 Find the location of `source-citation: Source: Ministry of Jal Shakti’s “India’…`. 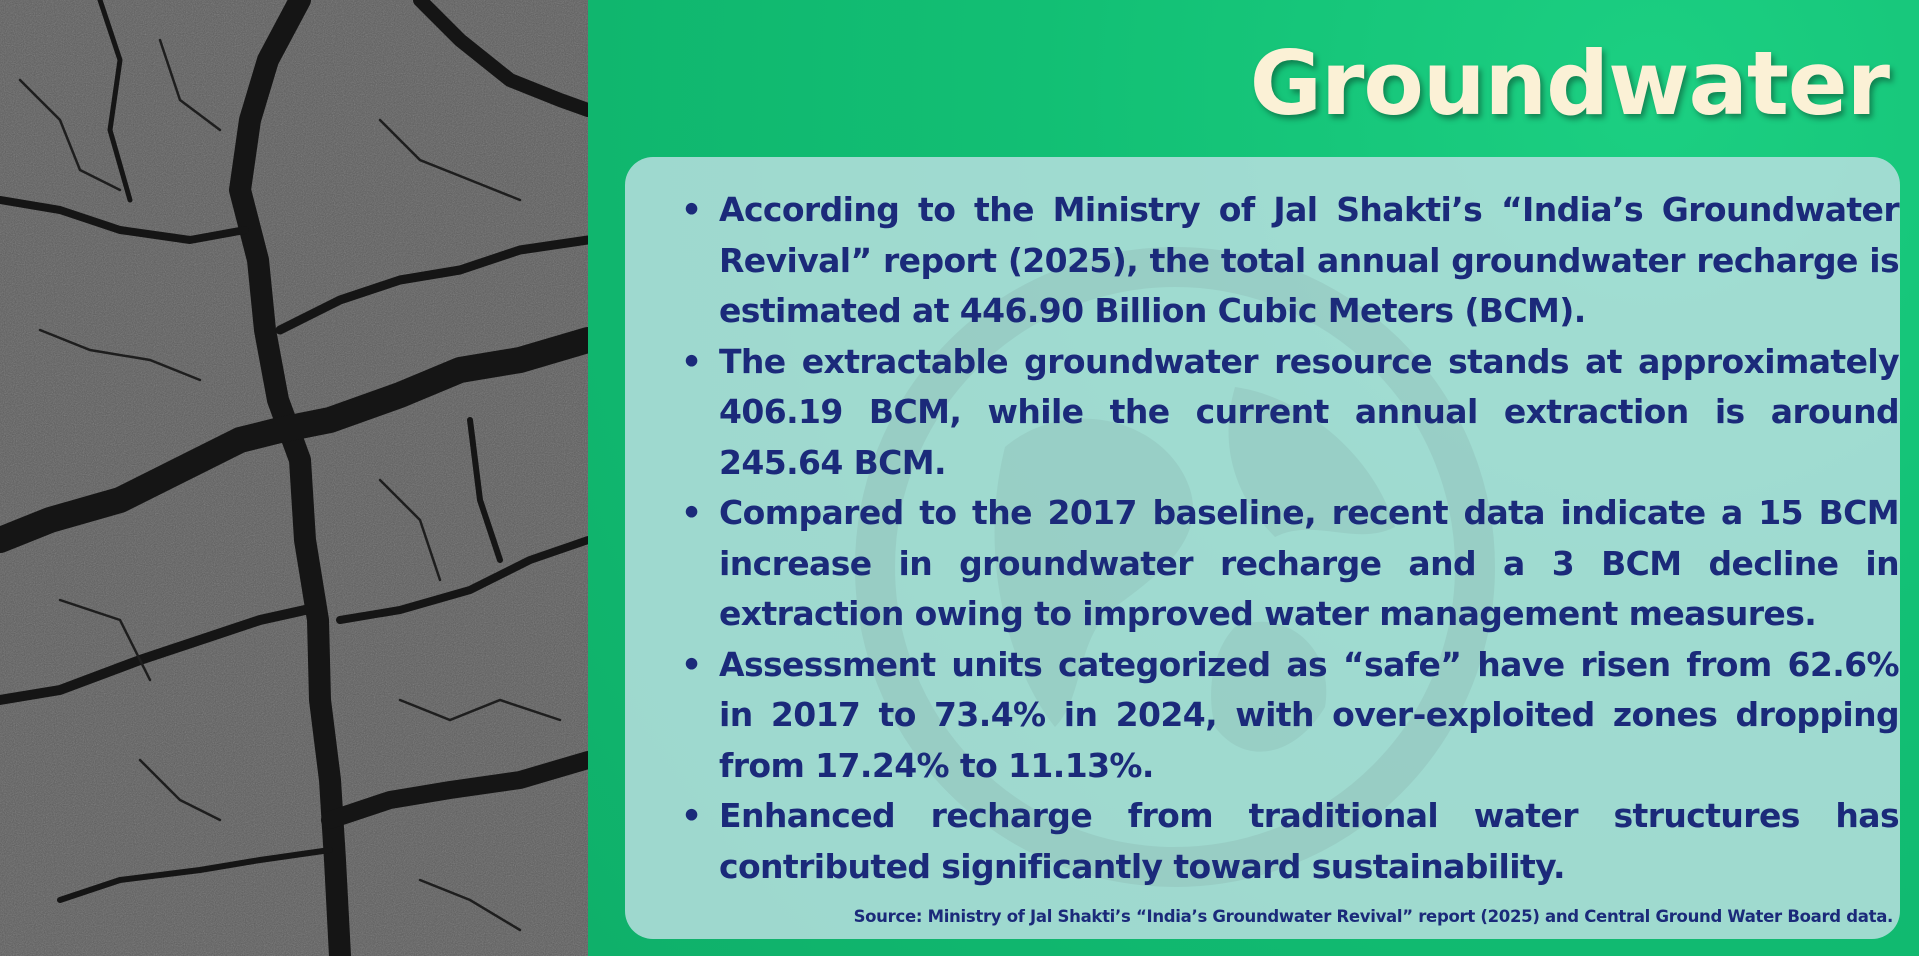

source-citation: Source: Ministry of Jal Shakti’s “India’… is located at coordinates (1373, 916).